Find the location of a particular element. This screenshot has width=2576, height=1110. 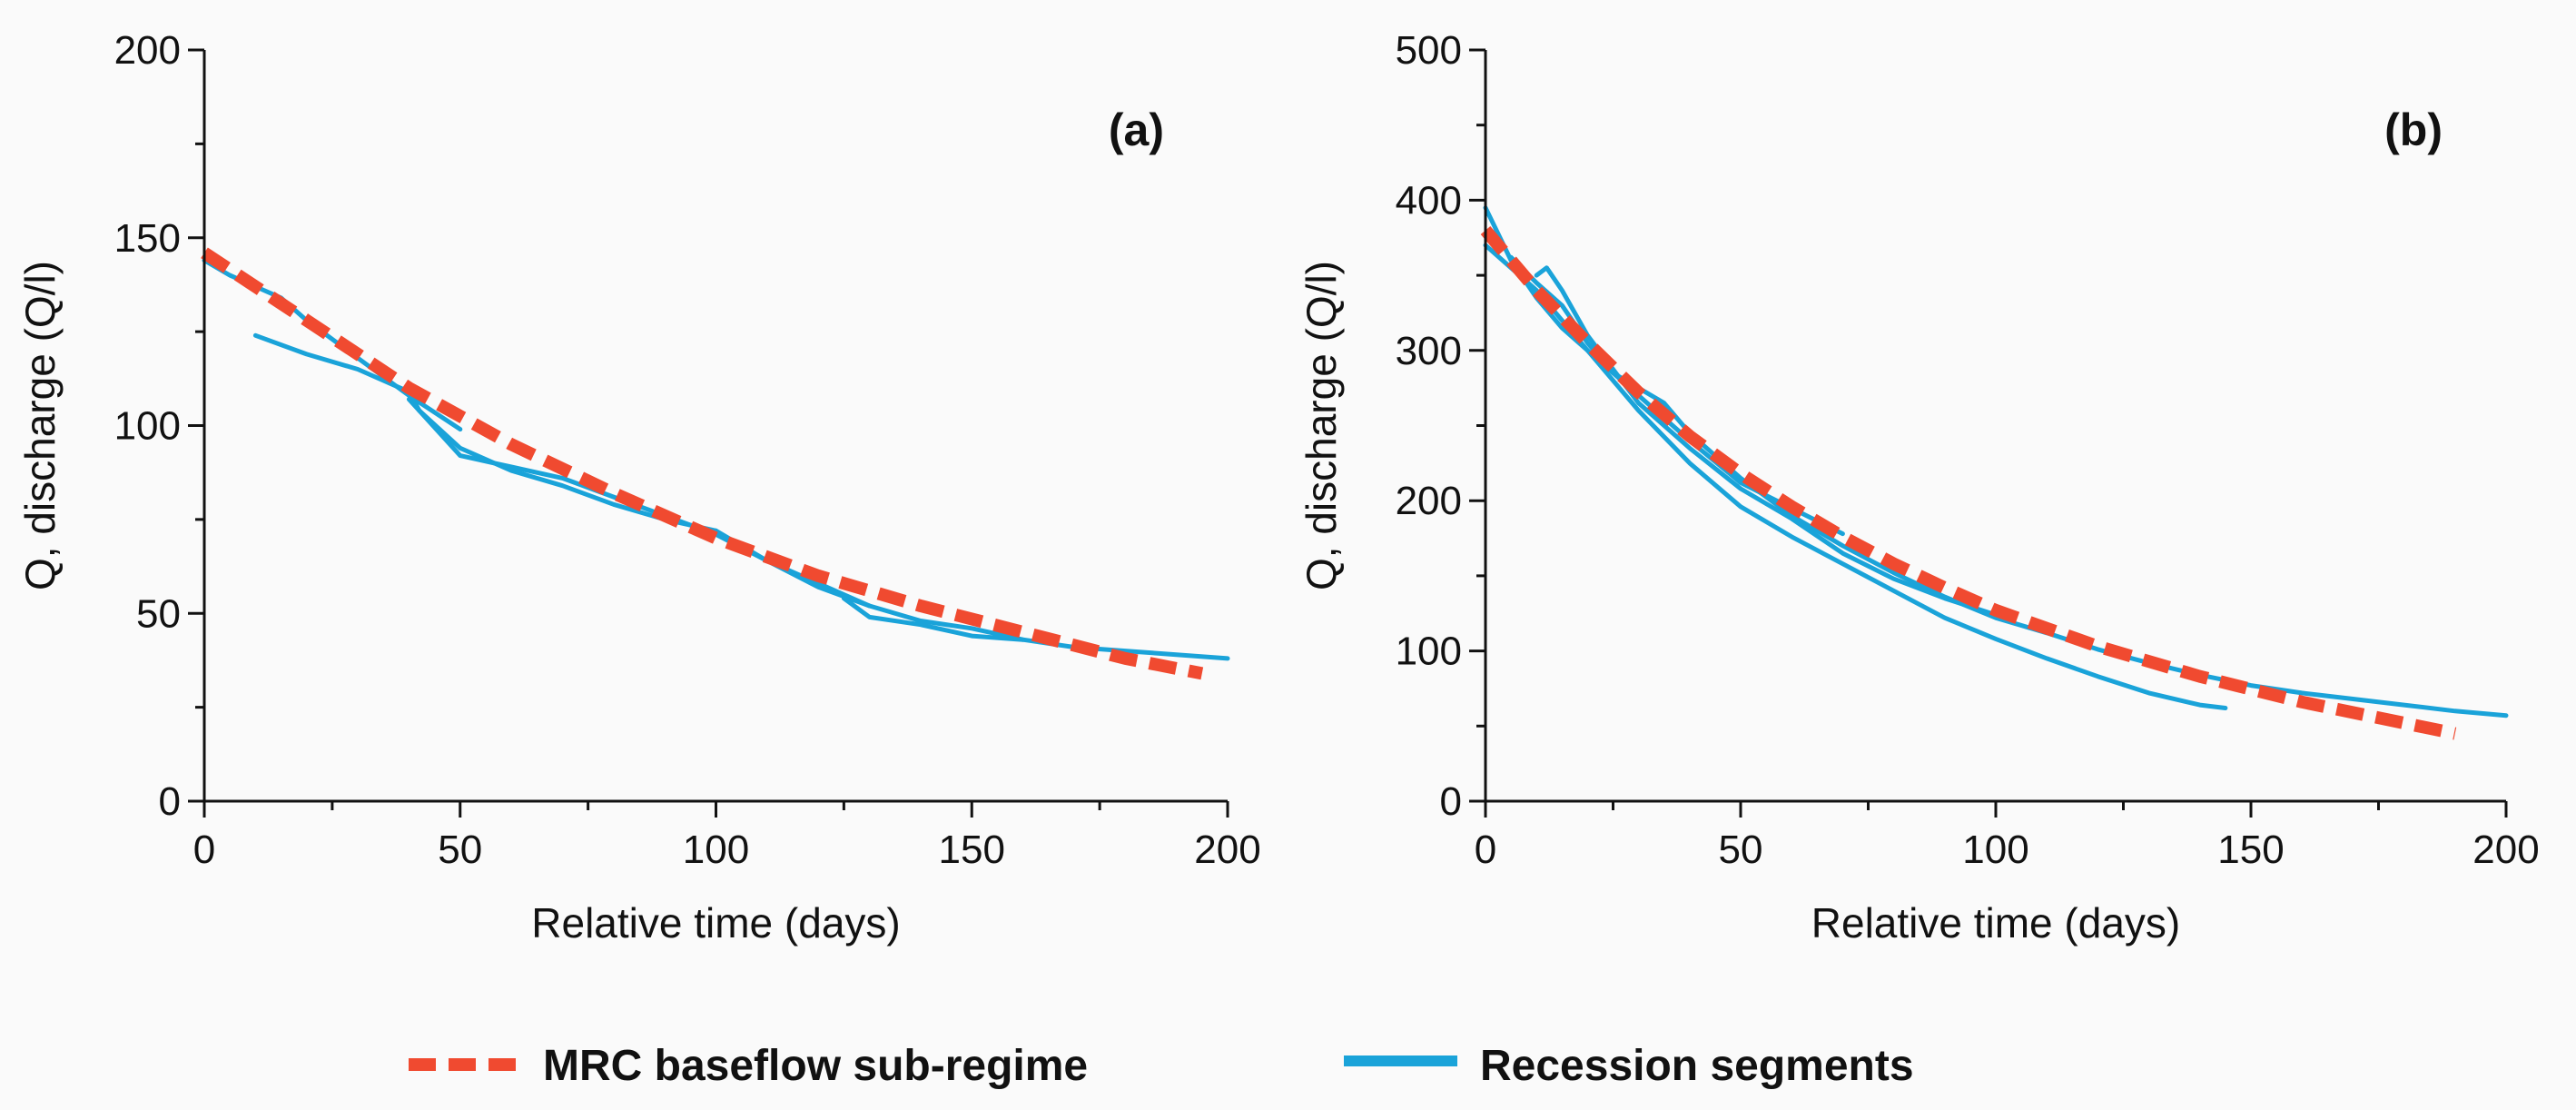

legend-recession-label: Recession segments is located at coordinates (1697, 1066).